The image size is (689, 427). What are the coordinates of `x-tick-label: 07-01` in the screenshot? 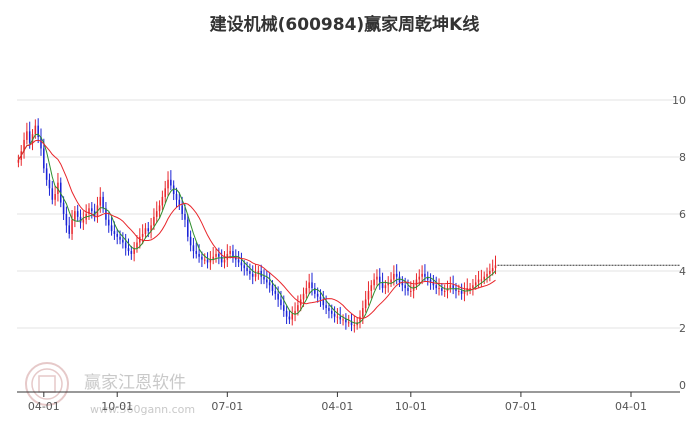 It's located at (521, 406).